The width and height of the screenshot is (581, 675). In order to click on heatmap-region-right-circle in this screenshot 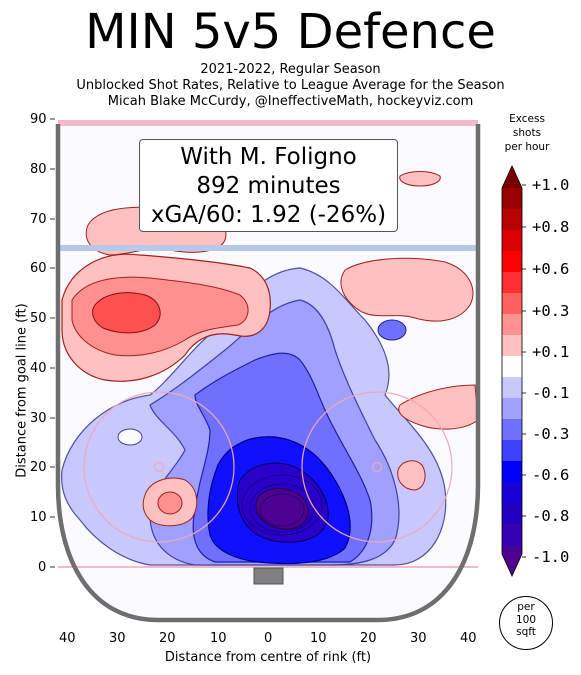, I will do `click(411, 475)`.